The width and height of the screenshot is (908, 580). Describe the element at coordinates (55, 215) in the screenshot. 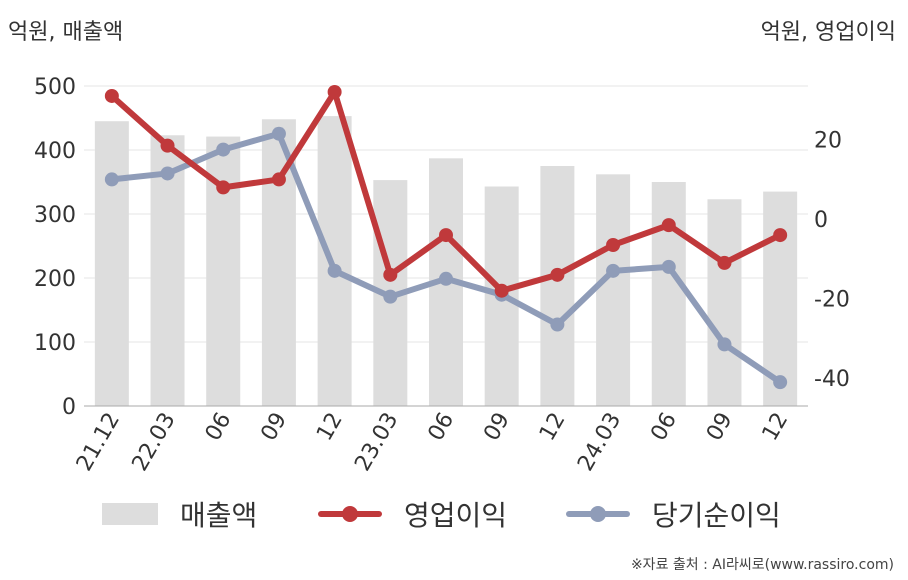

I see `left-tick-label: 300` at that location.